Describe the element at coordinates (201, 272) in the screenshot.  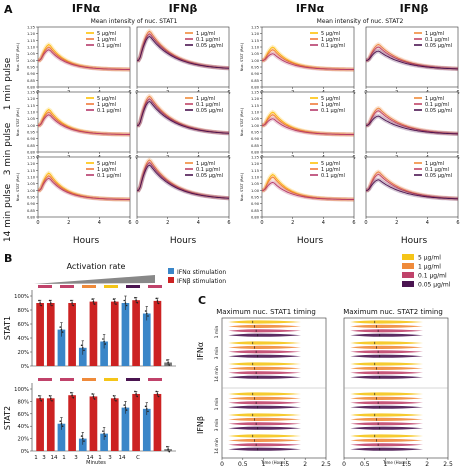
I see `legend-ifna-label: IFNα stimulation` at that location.